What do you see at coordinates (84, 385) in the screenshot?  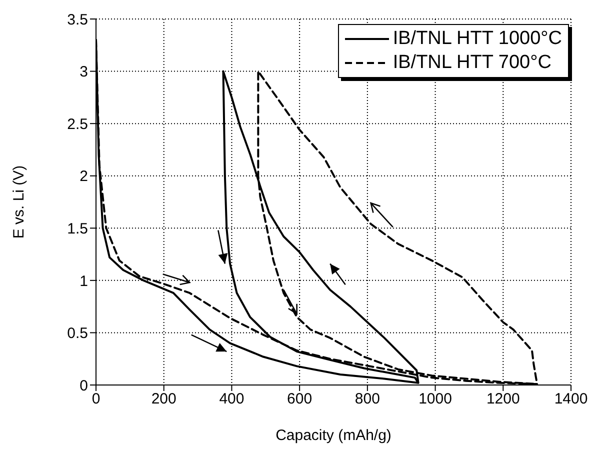 I see `y-tick-label: 0` at bounding box center [84, 385].